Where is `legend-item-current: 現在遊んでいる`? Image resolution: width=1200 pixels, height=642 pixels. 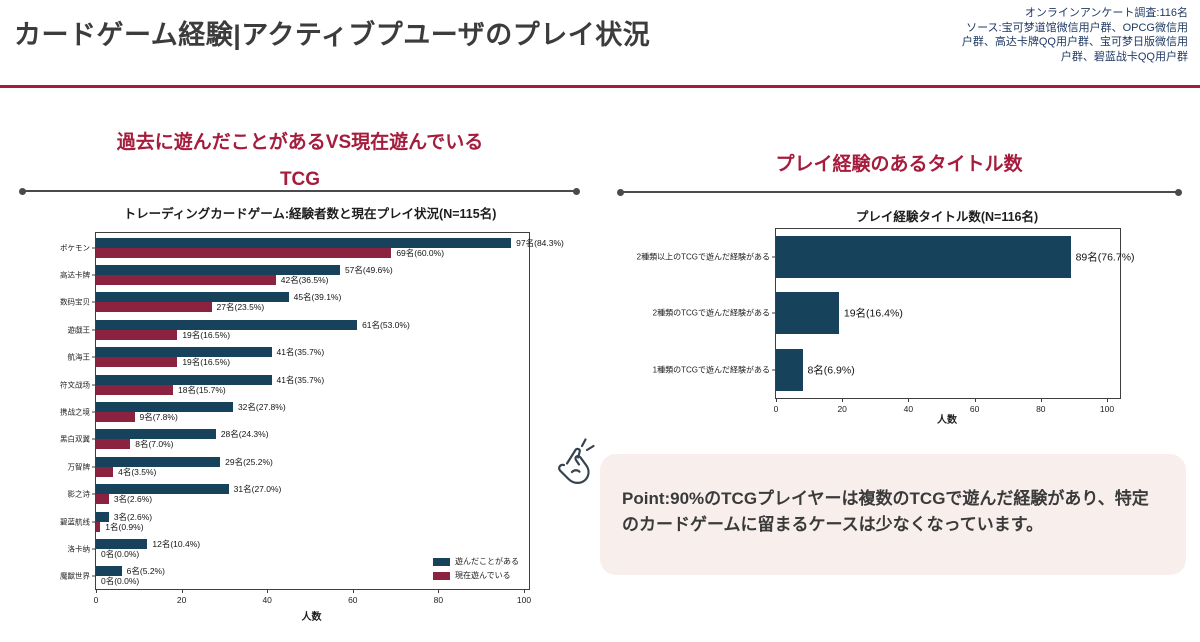
legend-item-current: 現在遊んでいる is located at coordinates (476, 575).